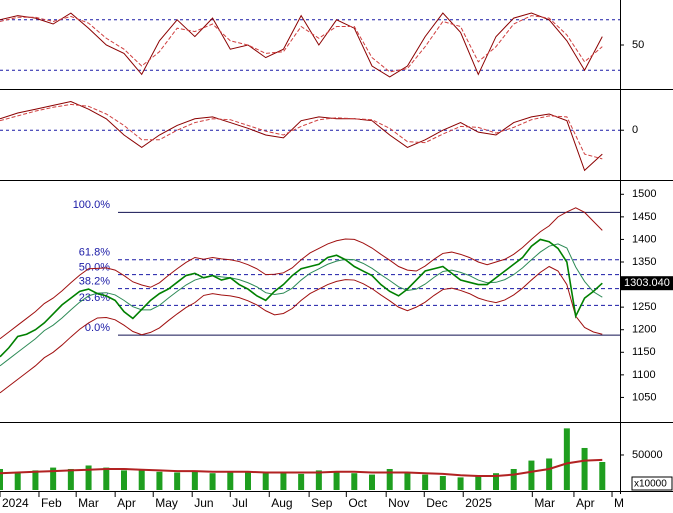  Describe the element at coordinates (15, 503) in the screenshot. I see `x-tick-label: 2024` at that location.